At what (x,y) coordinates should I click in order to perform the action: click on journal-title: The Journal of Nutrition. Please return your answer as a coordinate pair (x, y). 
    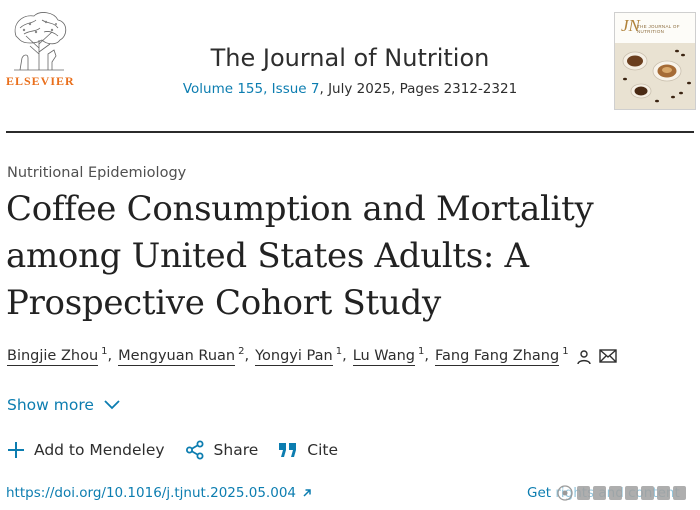
    Looking at the image, I should click on (350, 58).